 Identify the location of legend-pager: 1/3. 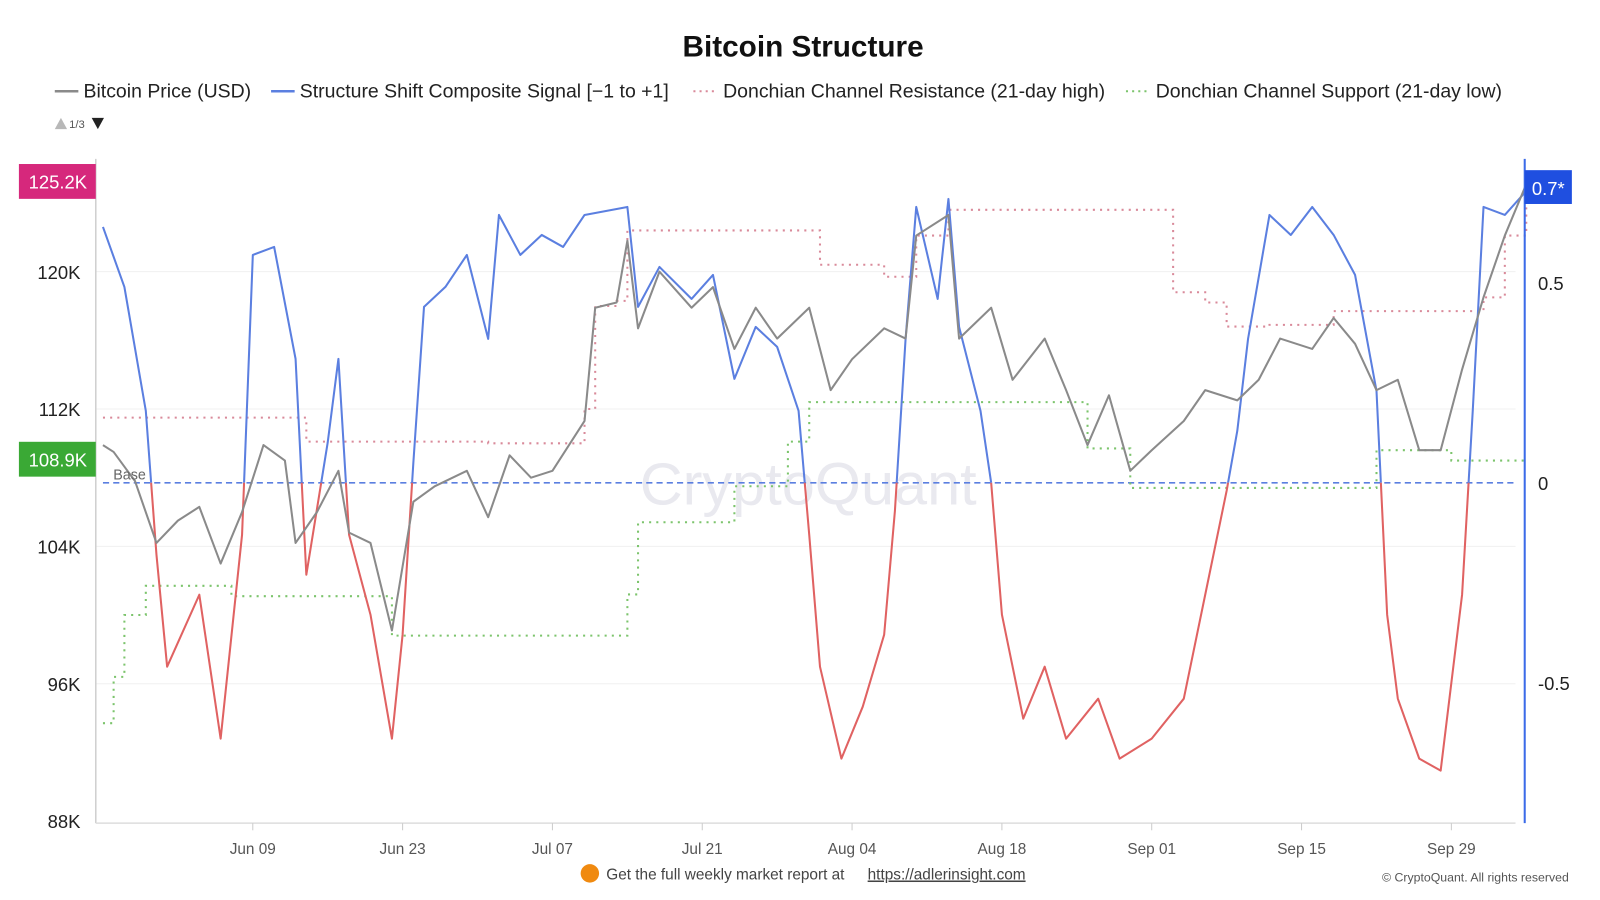
(79, 124).